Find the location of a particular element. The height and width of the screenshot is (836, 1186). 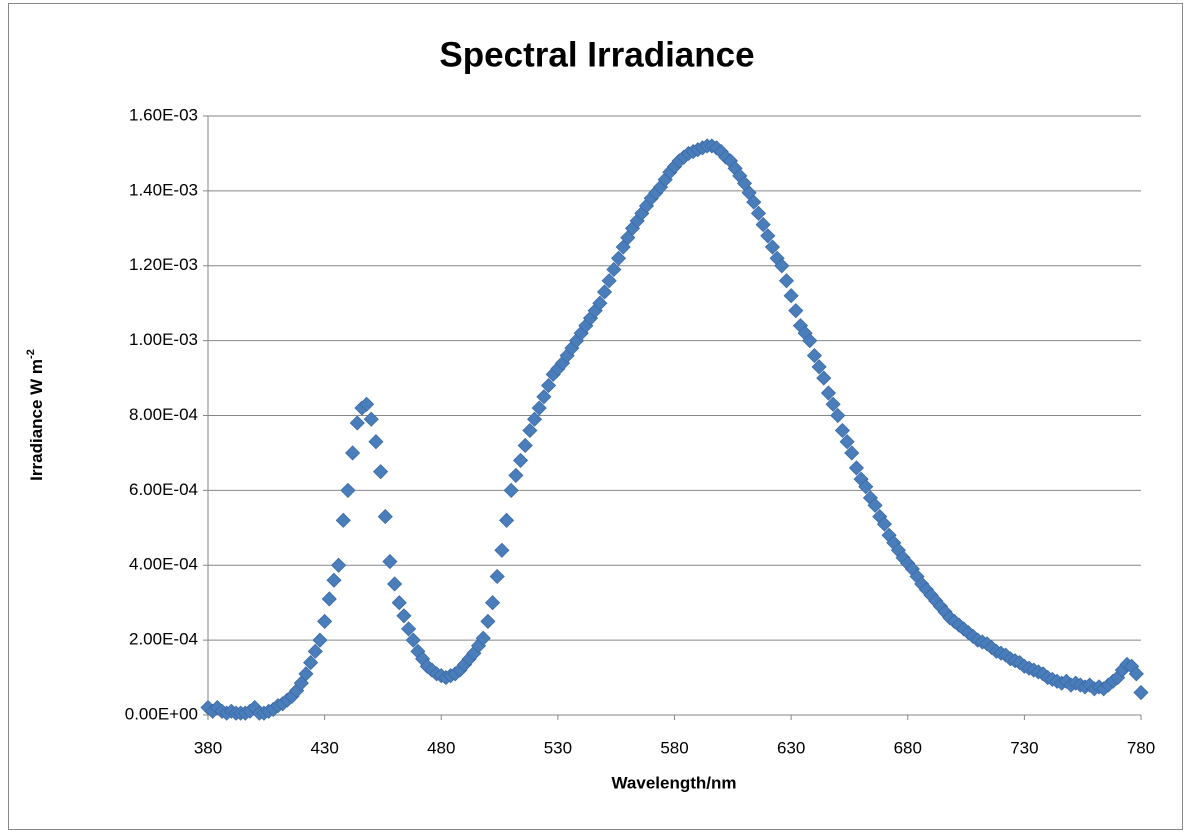

x-tick-label: 480 is located at coordinates (441, 747).